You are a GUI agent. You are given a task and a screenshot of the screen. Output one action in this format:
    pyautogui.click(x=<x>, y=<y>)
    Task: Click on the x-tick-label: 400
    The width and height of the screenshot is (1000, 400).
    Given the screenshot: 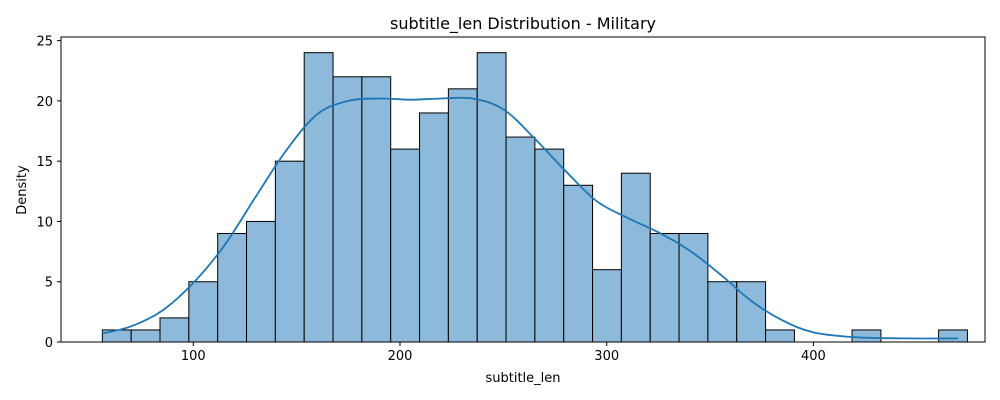 What is the action you would take?
    pyautogui.click(x=813, y=356)
    